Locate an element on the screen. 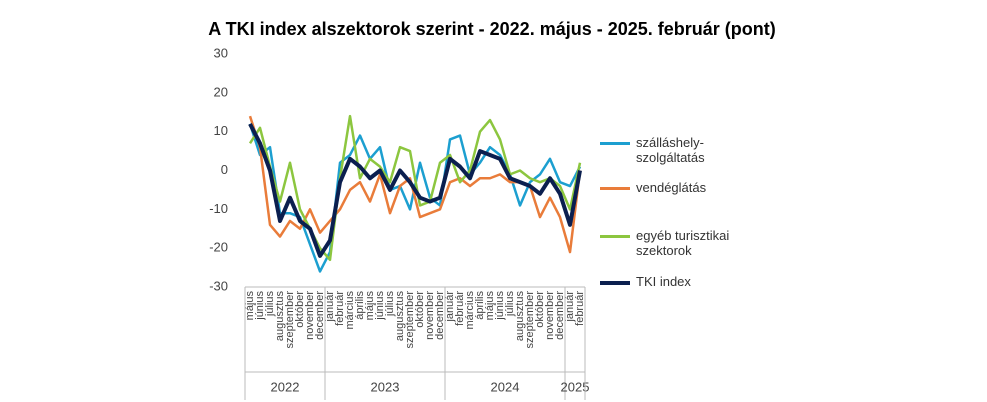  year-label: 2024 is located at coordinates (505, 386).